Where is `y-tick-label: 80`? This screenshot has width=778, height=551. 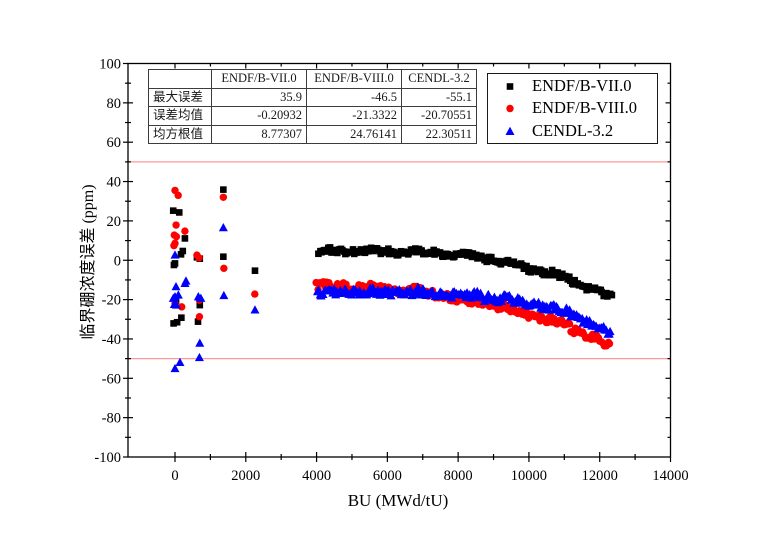
y-tick-label: 80 is located at coordinates (114, 104).